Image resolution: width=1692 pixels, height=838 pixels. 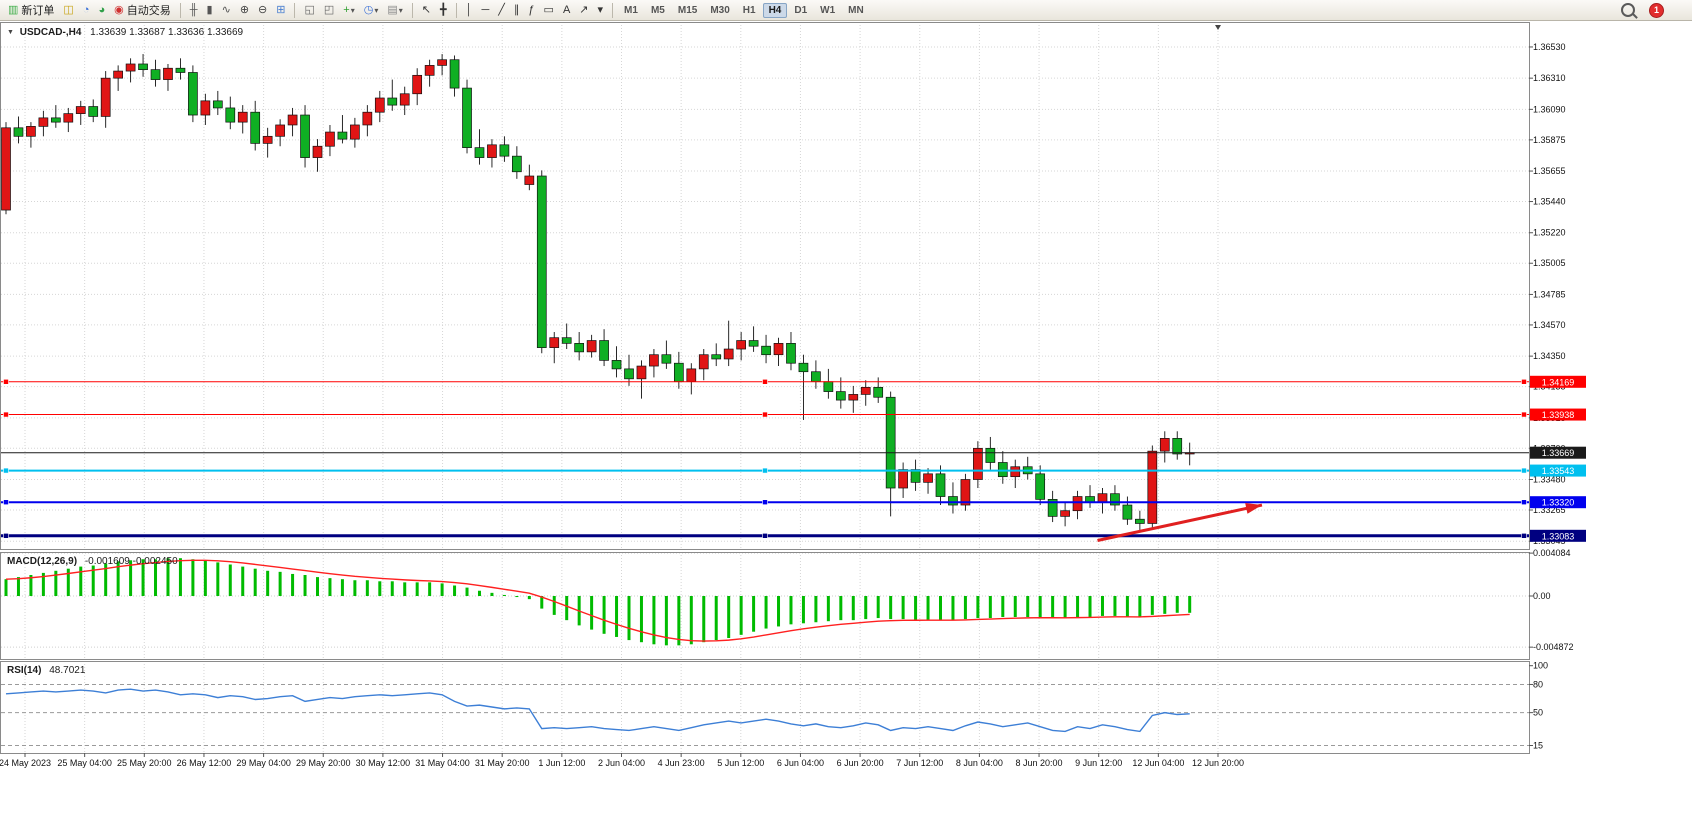 What do you see at coordinates (601, 10) in the screenshot?
I see `objects-dropdown-button: ▾` at bounding box center [601, 10].